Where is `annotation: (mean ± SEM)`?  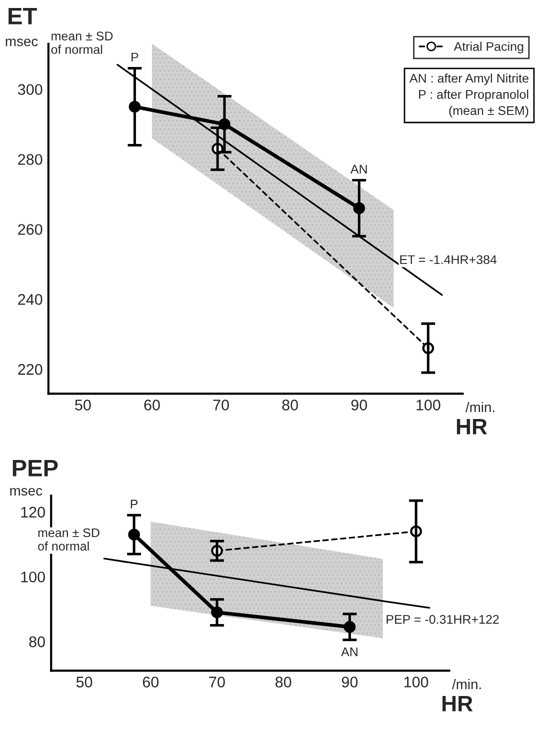
annotation: (mean ± SEM) is located at coordinates (488, 112).